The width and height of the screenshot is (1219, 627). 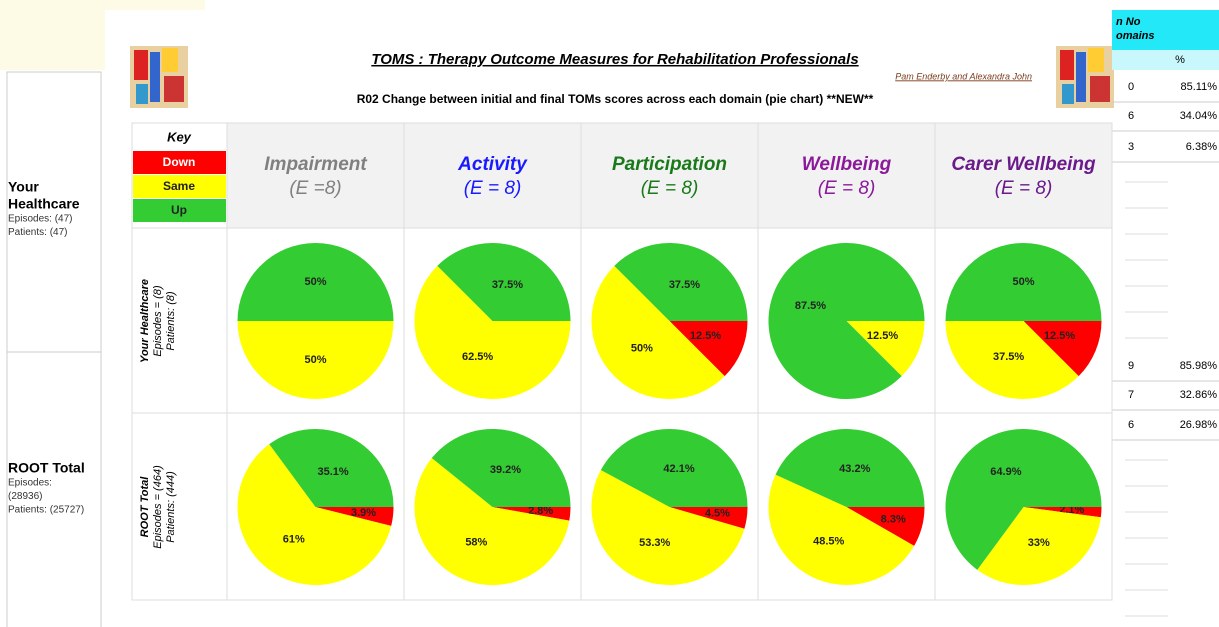 I want to click on row-label: Patients: (444), so click(x=171, y=507).